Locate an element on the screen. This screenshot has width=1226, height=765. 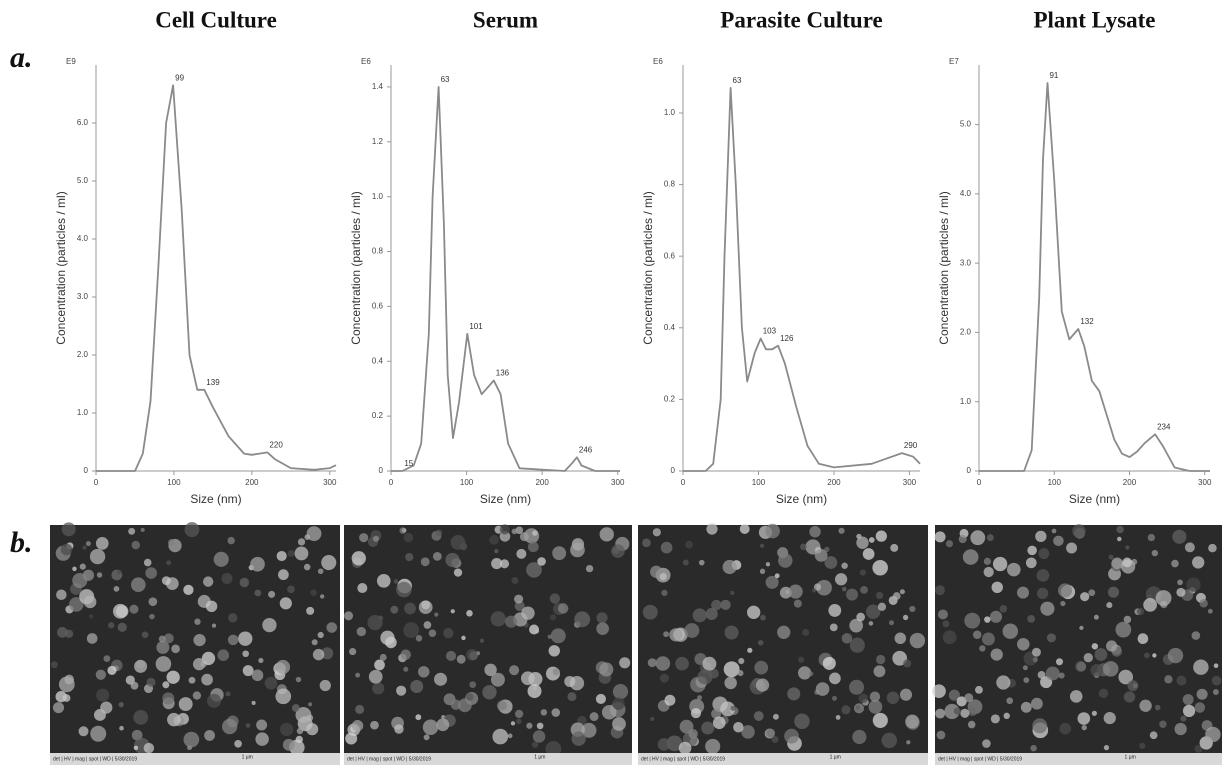
peak-label: 91 is located at coordinates (1053, 75).